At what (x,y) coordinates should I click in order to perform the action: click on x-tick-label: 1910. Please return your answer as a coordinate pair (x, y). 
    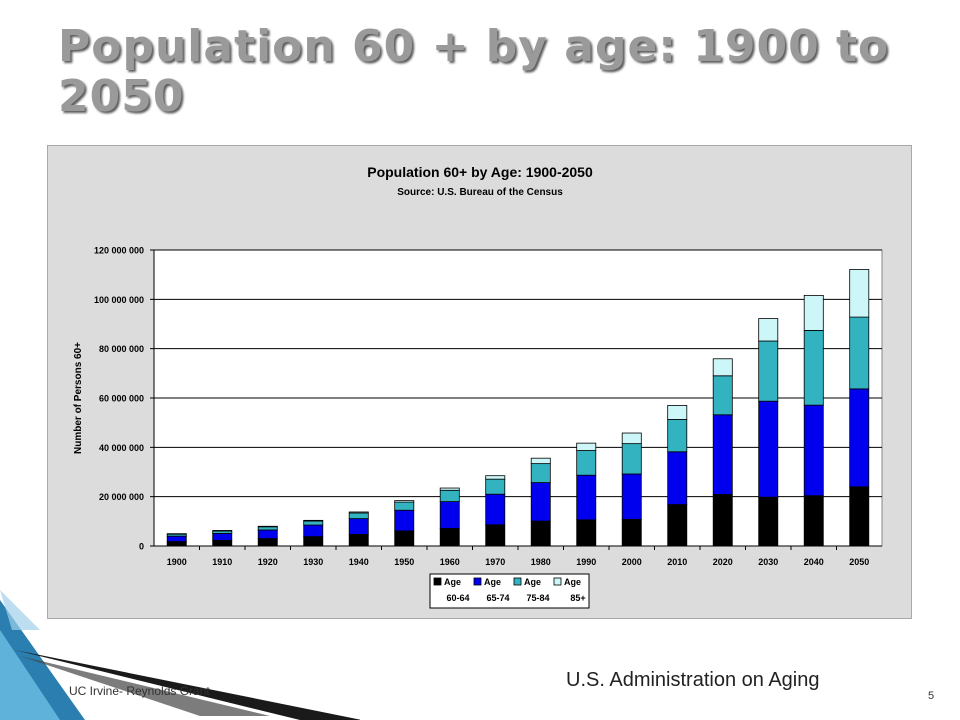
    Looking at the image, I should click on (222, 562).